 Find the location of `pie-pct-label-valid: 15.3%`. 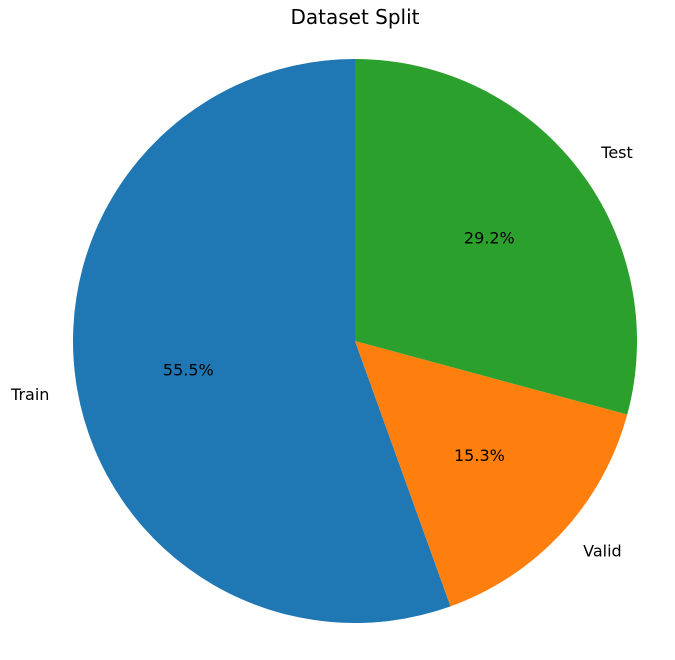

pie-pct-label-valid: 15.3% is located at coordinates (479, 455).